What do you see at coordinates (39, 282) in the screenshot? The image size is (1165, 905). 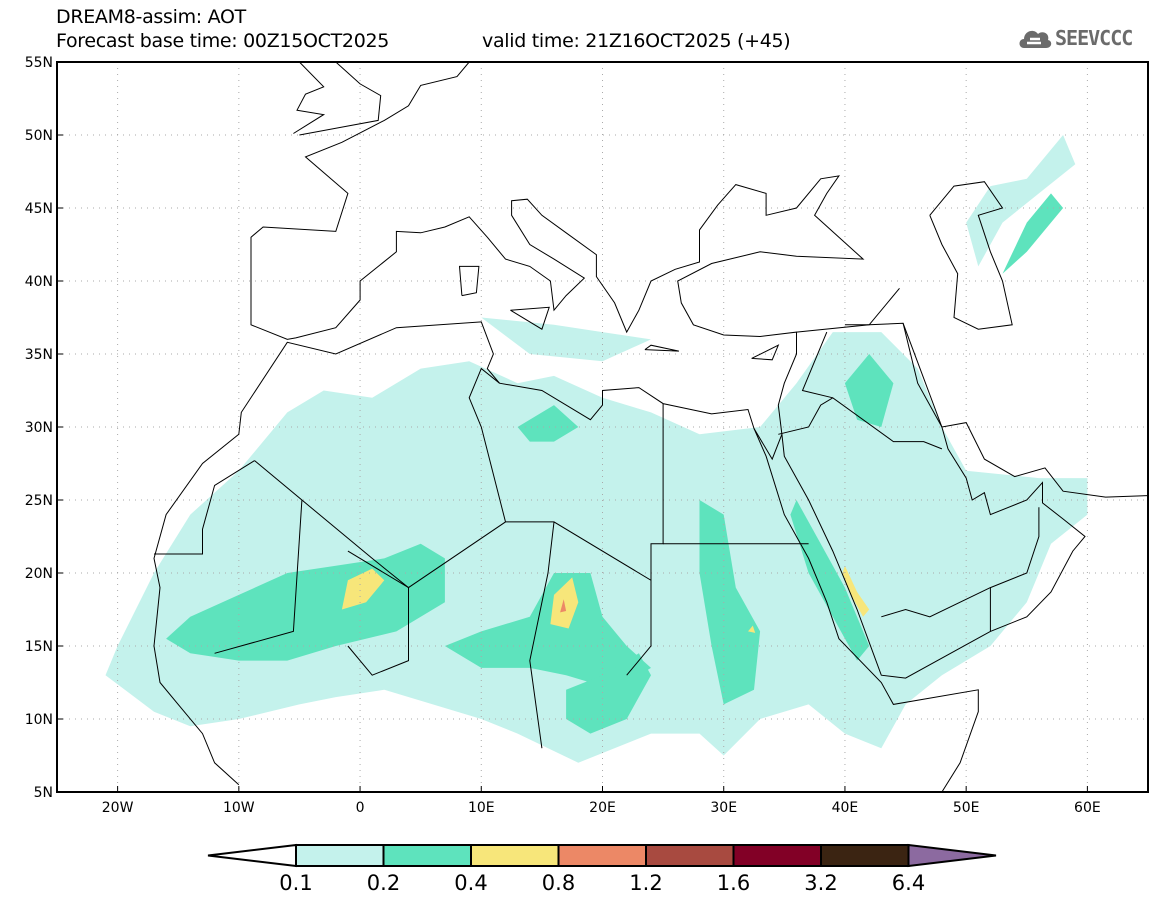 I see `lat-tick-label: 40N` at bounding box center [39, 282].